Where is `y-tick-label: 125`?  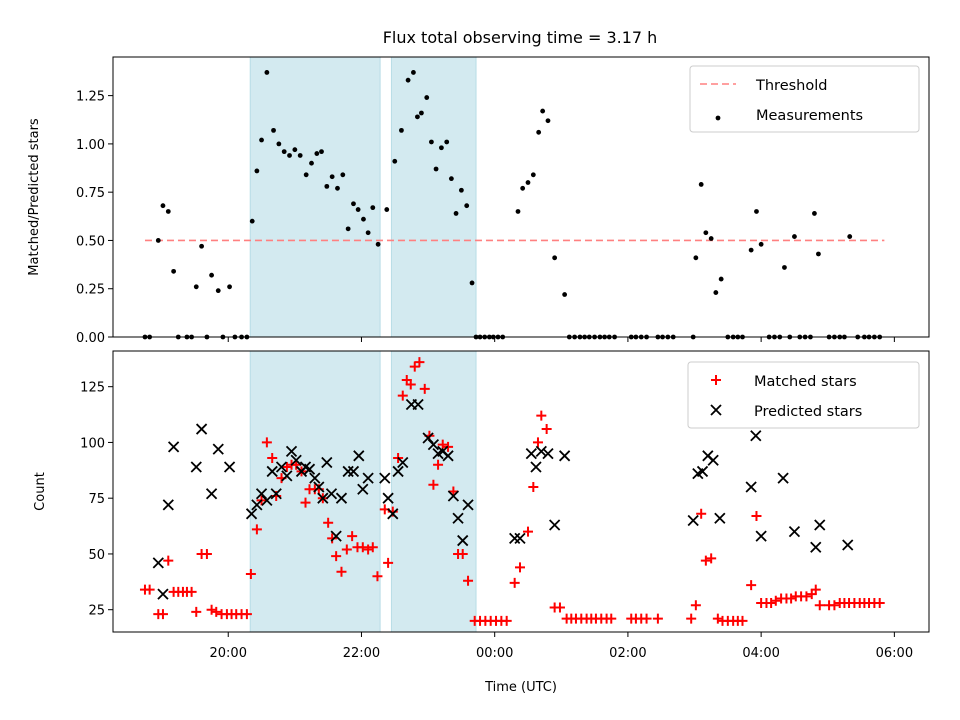
y-tick-label: 125 is located at coordinates (92, 388).